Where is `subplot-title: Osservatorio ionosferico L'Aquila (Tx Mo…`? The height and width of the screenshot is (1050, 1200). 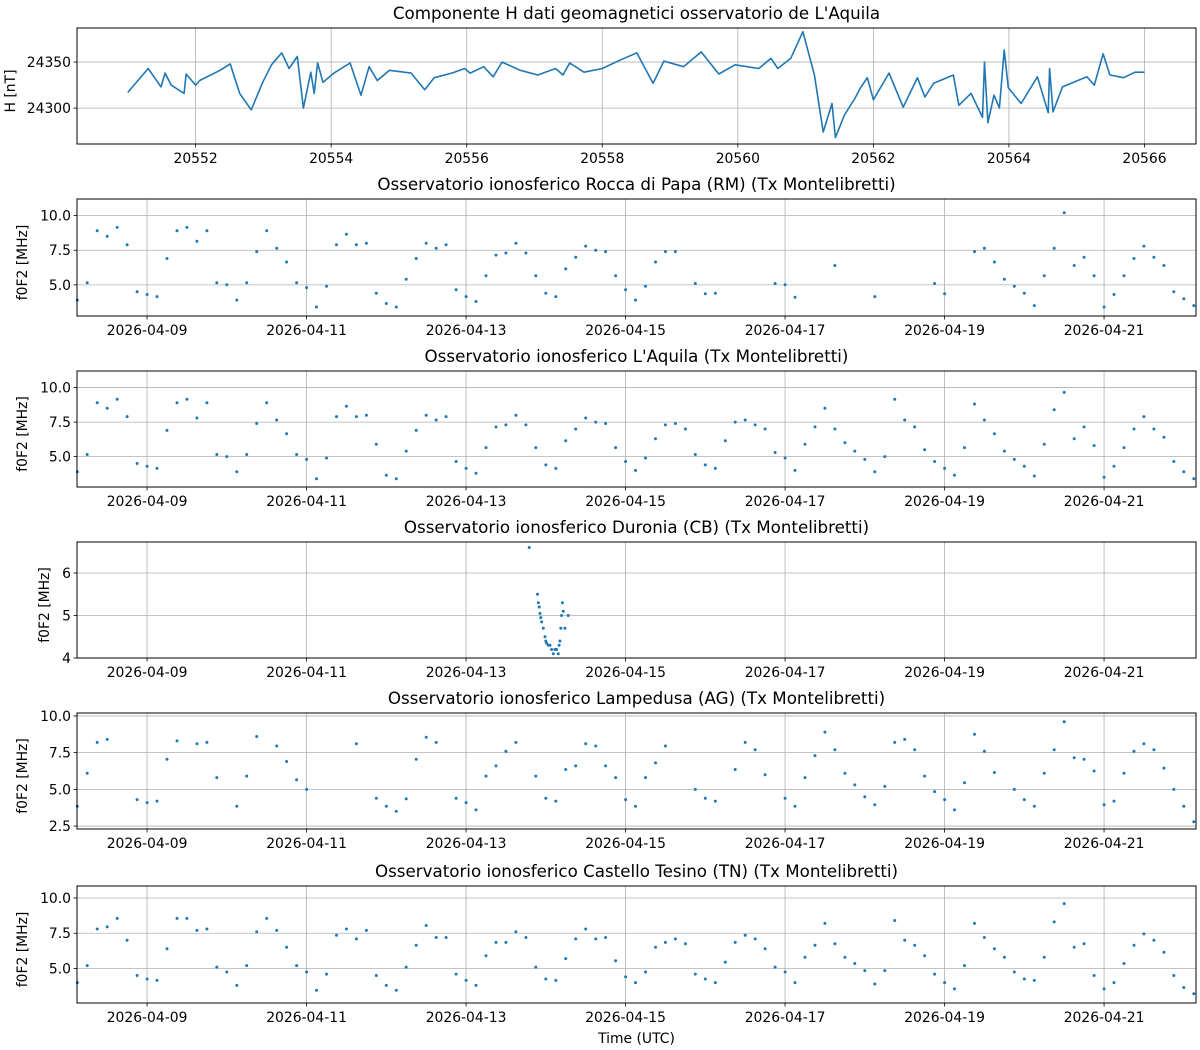 subplot-title: Osservatorio ionosferico L'Aquila (Tx Mo… is located at coordinates (637, 356).